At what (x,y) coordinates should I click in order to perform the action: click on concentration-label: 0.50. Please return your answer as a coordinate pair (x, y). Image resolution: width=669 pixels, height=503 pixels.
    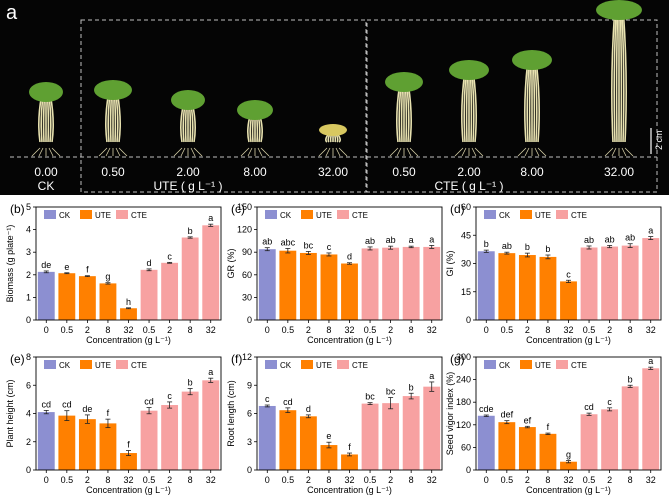
    Looking at the image, I should click on (404, 172).